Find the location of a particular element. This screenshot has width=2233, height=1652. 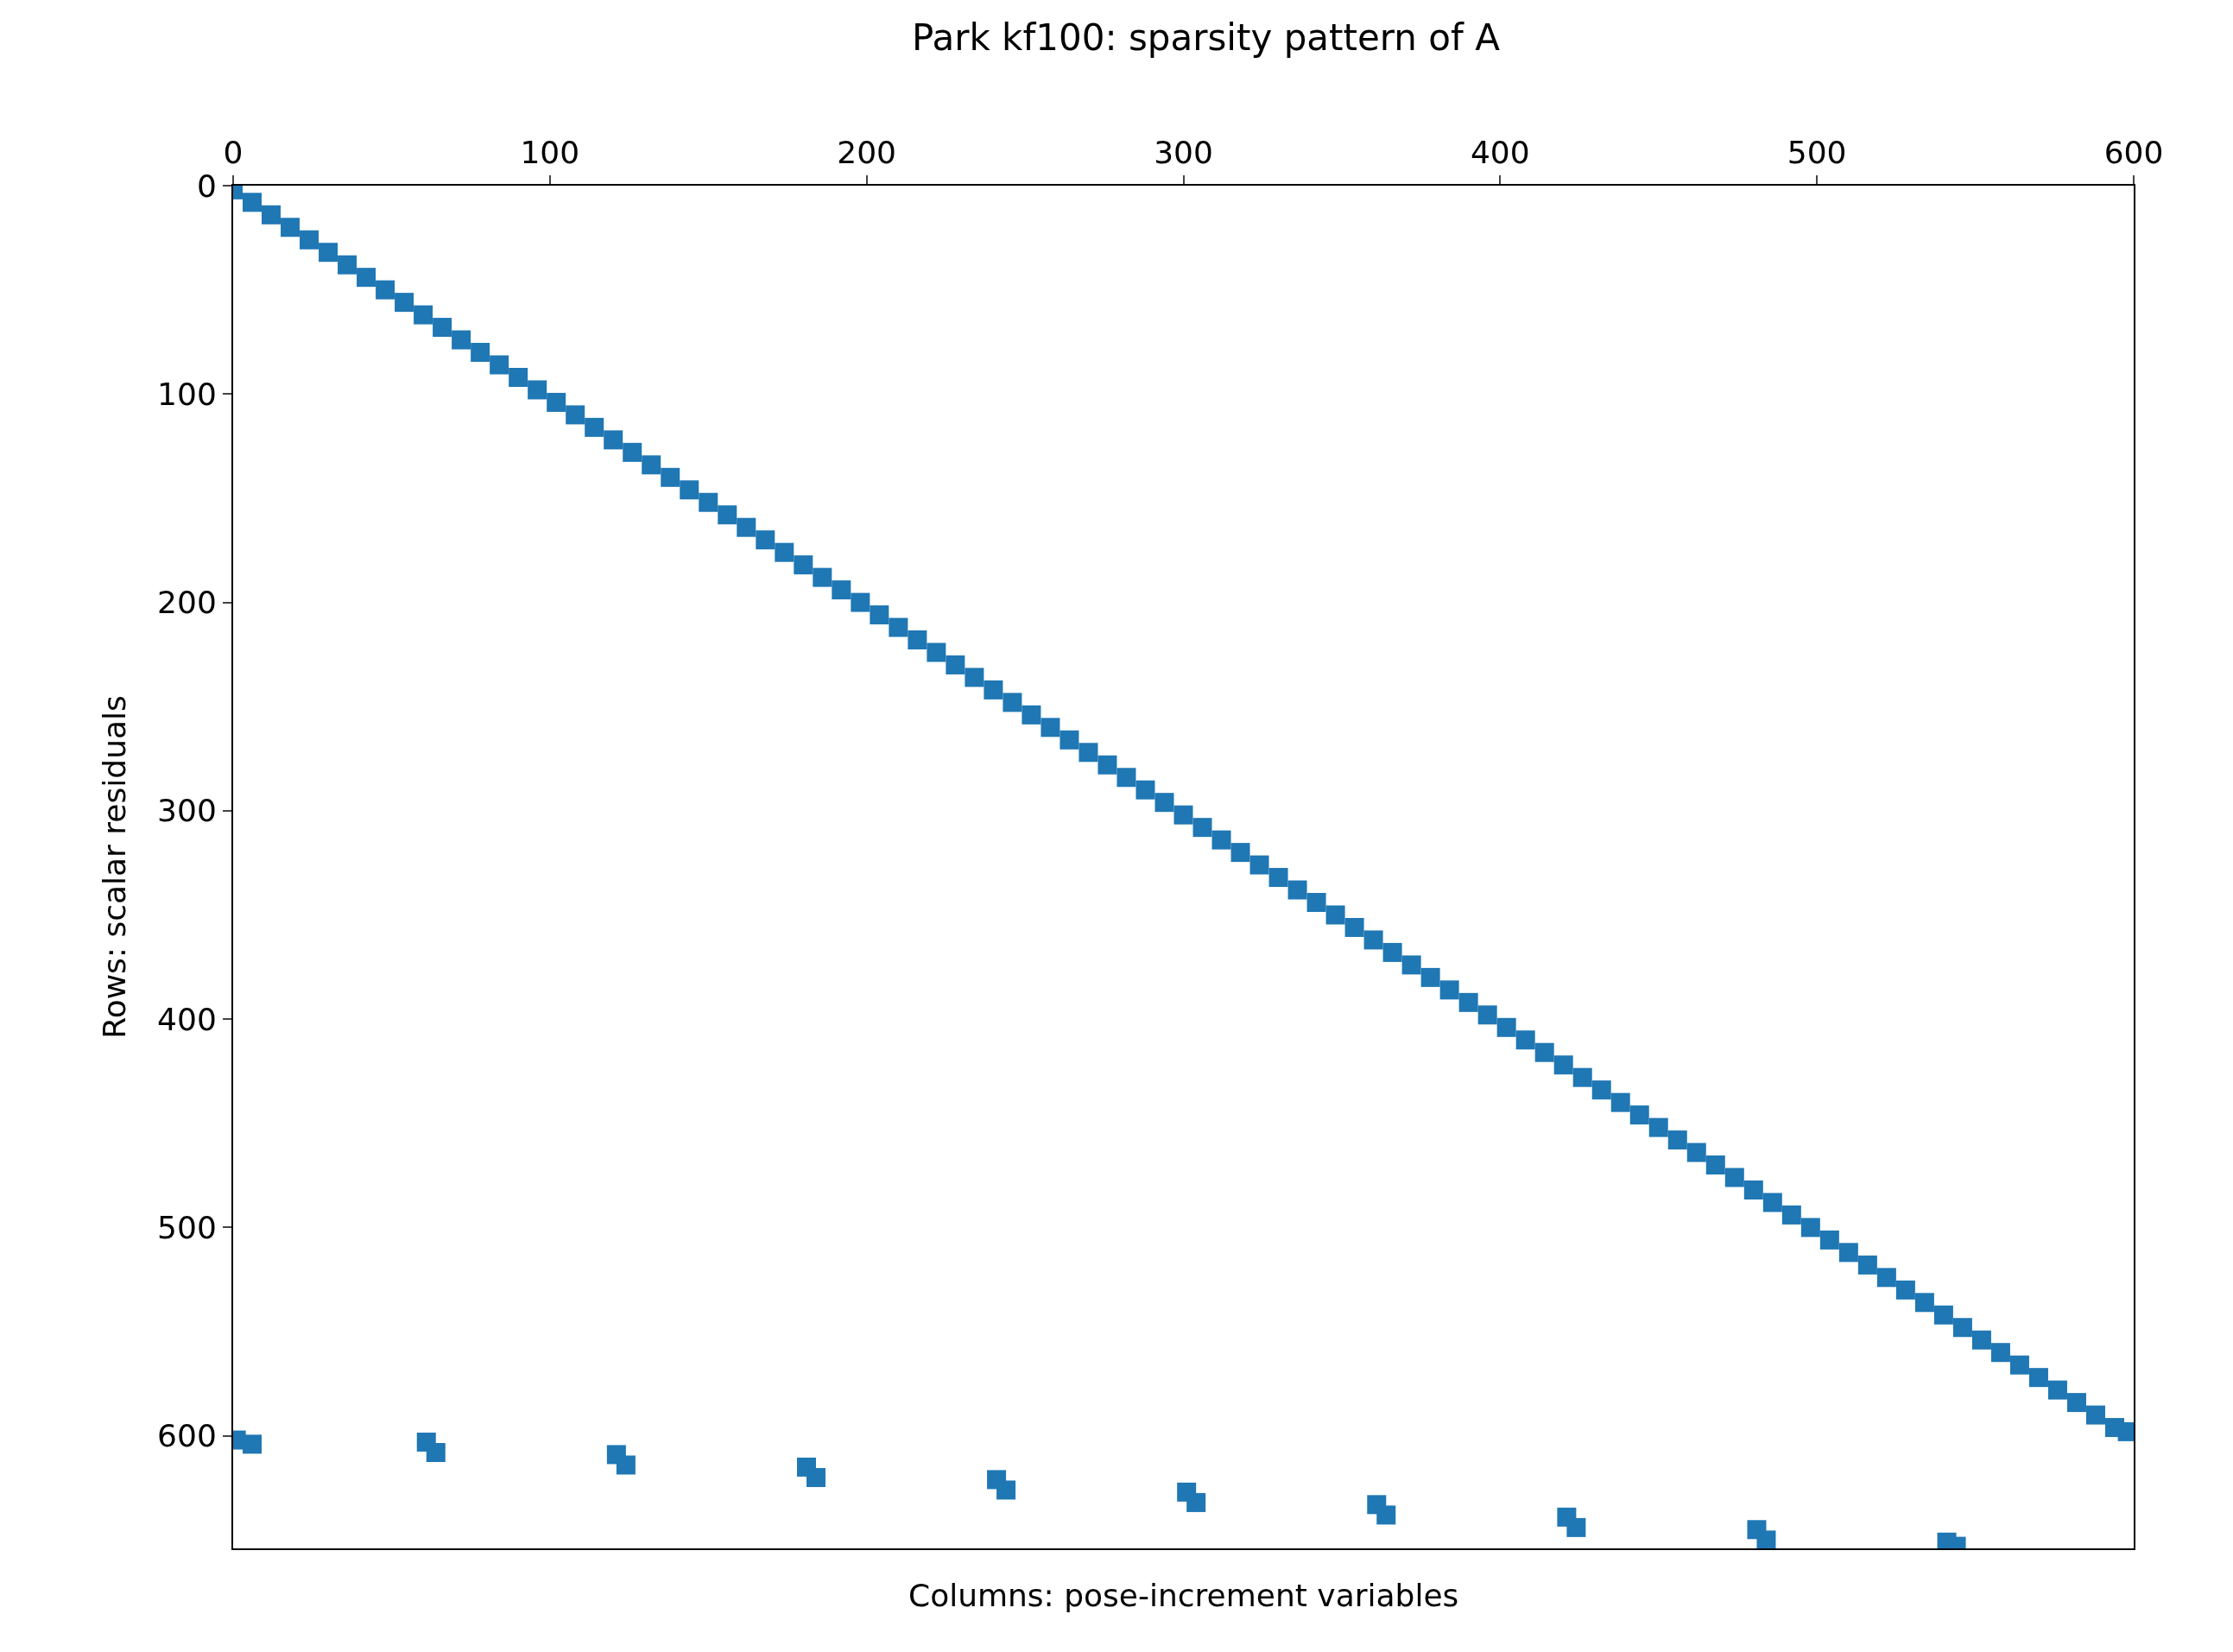

x-tick-label: 0 is located at coordinates (234, 152).